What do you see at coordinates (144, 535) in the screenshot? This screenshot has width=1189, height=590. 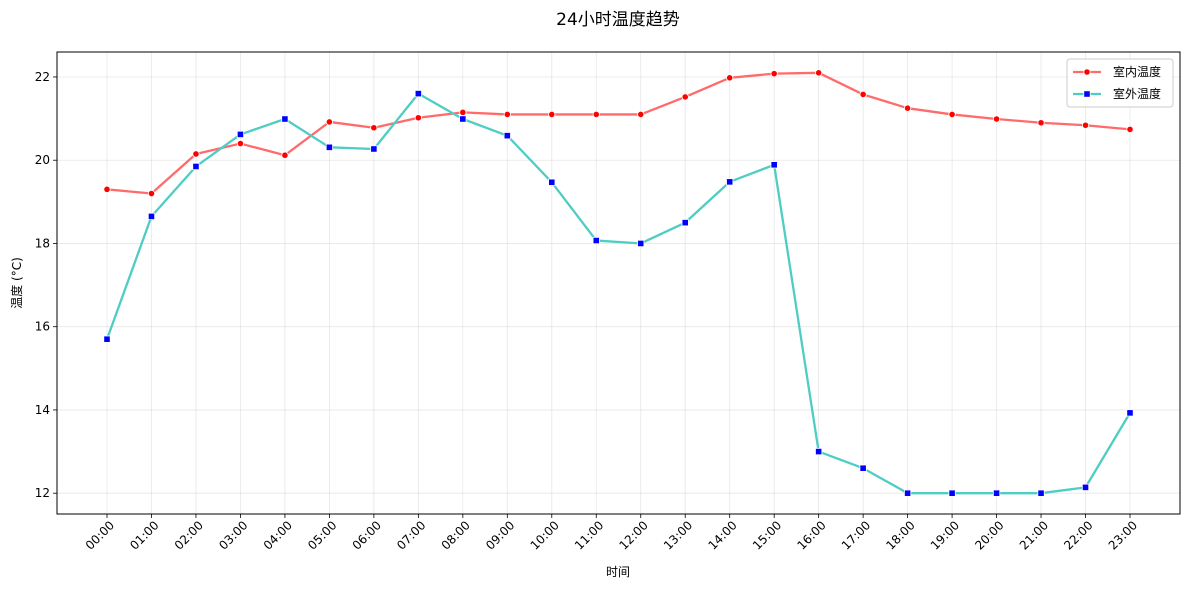 I see `x-tick-label: 01:00` at bounding box center [144, 535].